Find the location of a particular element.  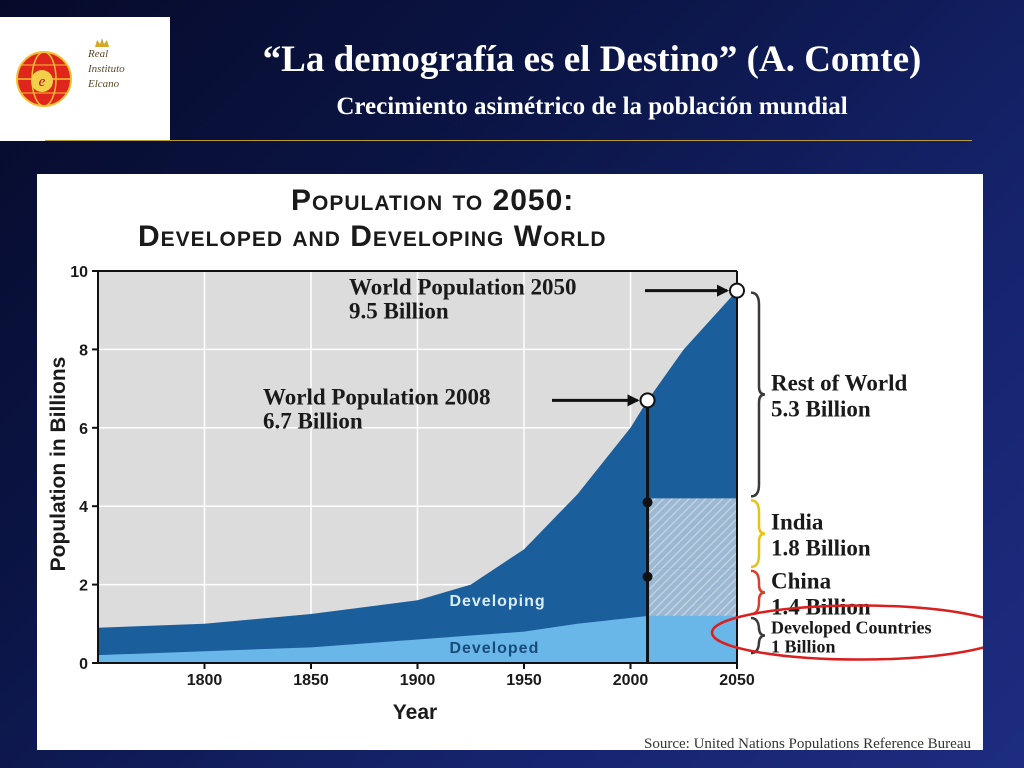

series-label-developed: Developed is located at coordinates (494, 648).